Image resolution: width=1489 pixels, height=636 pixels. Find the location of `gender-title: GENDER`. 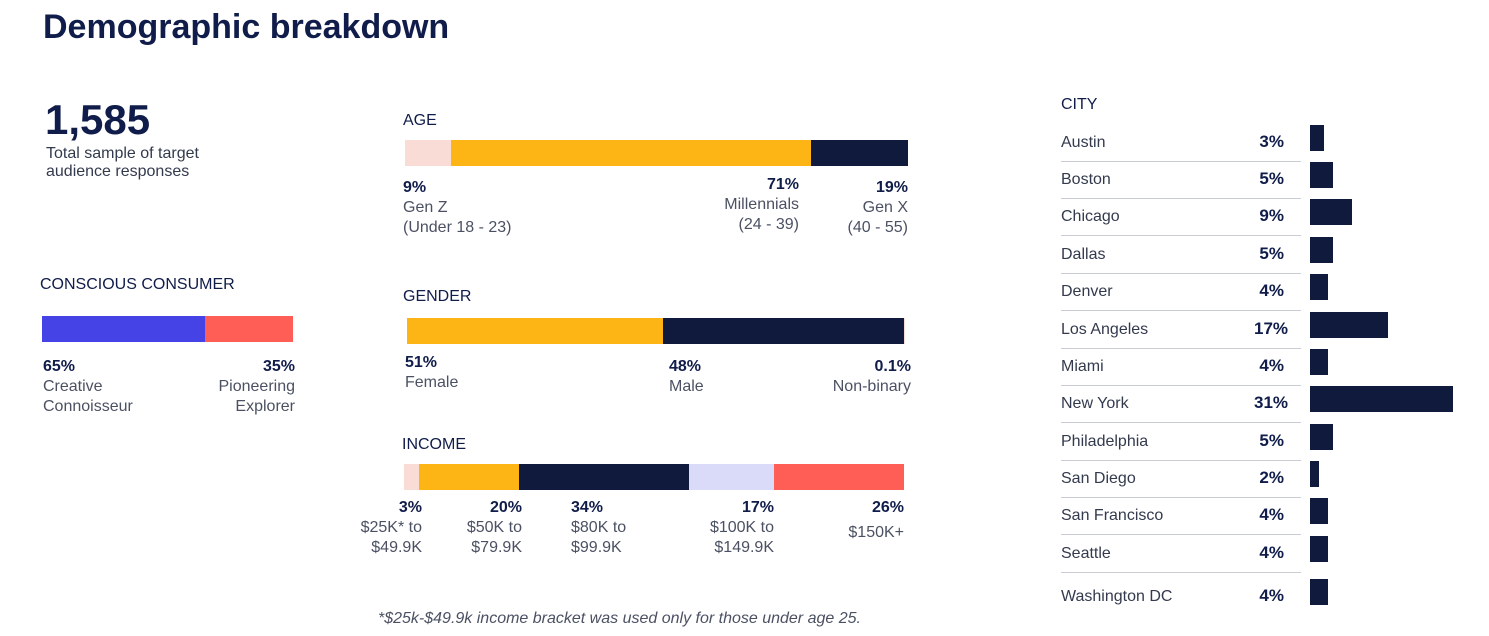

gender-title: GENDER is located at coordinates (437, 296).